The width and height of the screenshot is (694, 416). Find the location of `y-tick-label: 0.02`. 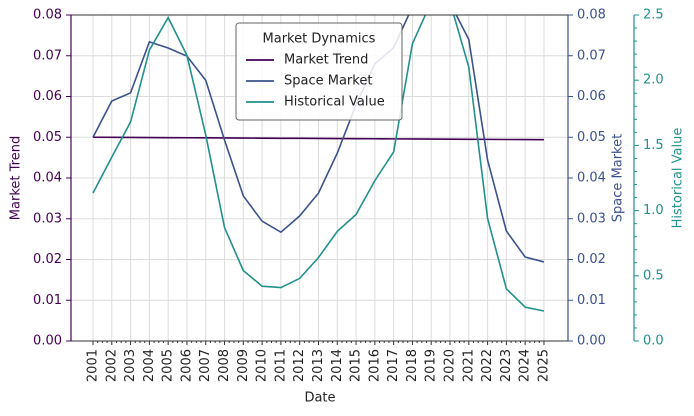

y-tick-label: 0.02 is located at coordinates (47, 259).